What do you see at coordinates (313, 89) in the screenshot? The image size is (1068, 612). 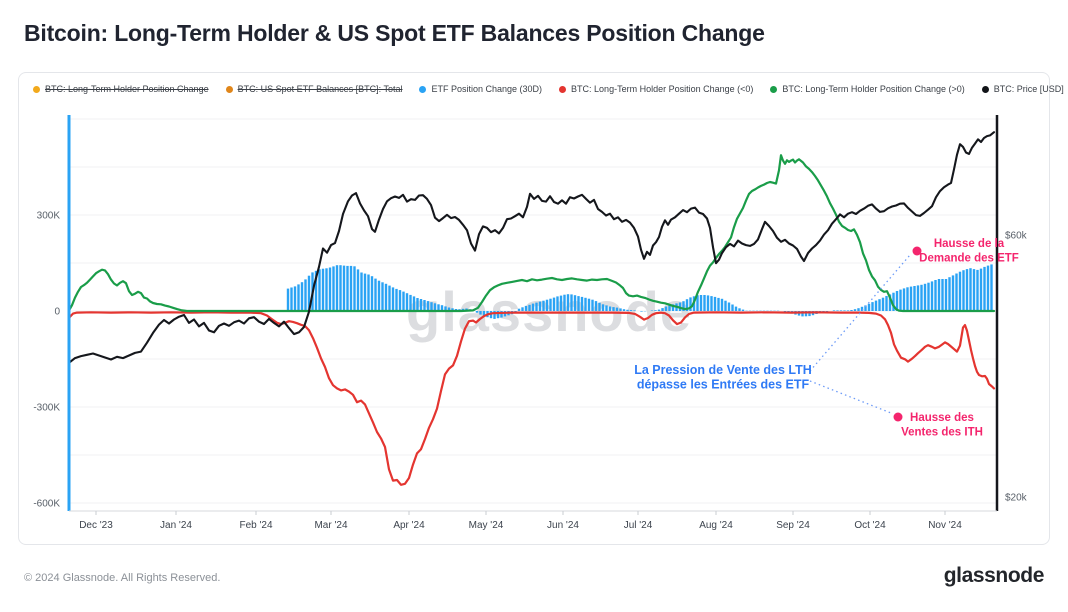 I see `legend-item-1: BTC: US Spot ETF Balances [BTC]: Total` at bounding box center [313, 89].